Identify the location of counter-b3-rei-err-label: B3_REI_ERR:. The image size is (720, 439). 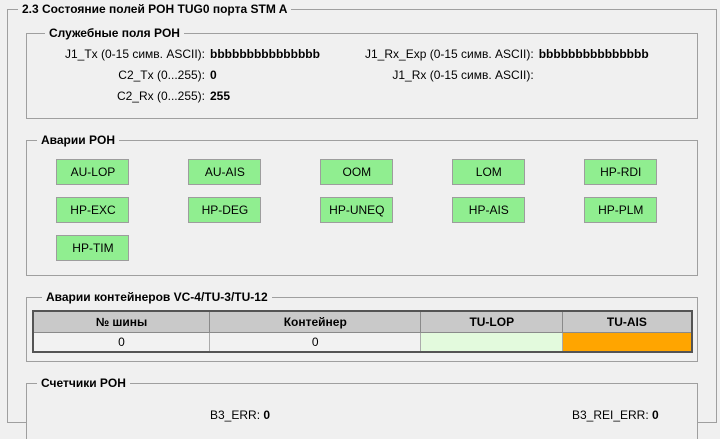
(610, 415).